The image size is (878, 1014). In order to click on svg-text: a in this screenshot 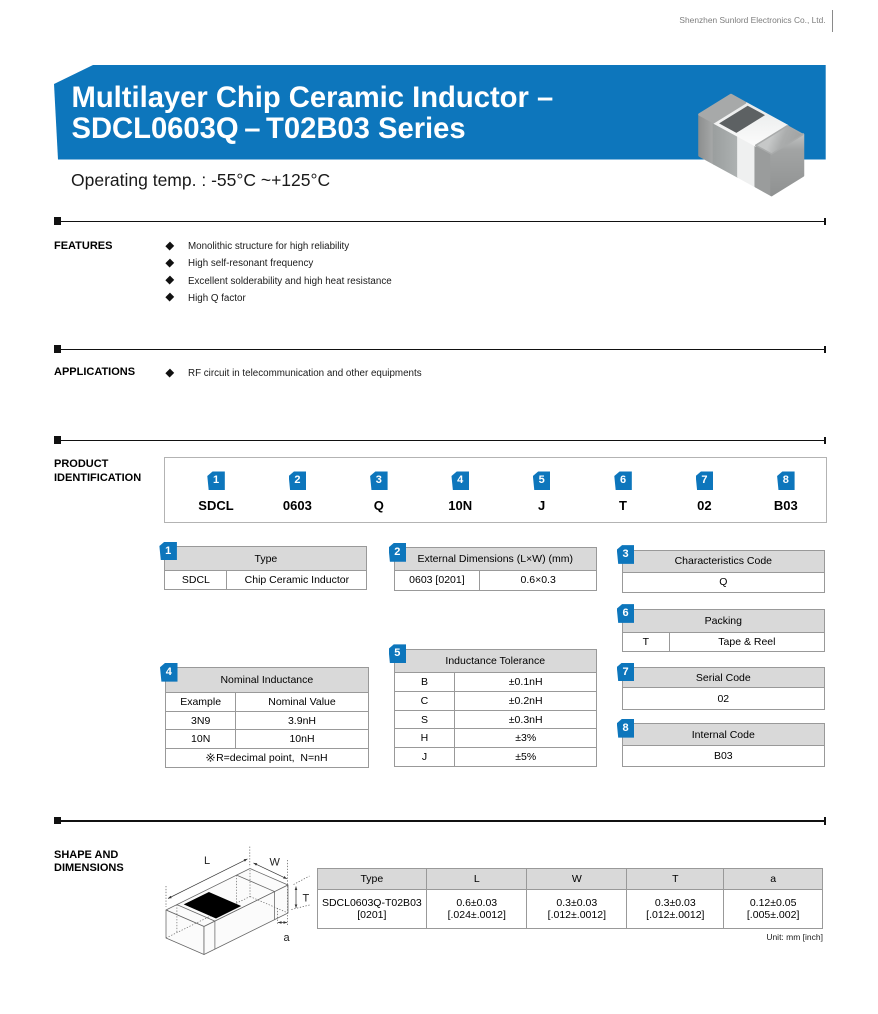, I will do `click(287, 938)`.